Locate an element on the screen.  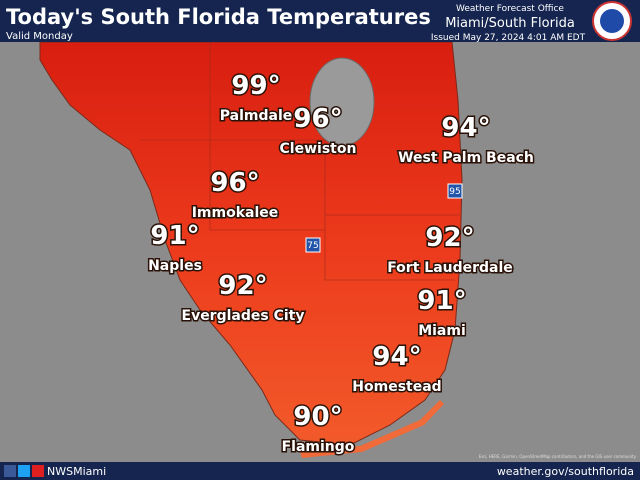
lake-okeechobee is located at coordinates (342, 102).